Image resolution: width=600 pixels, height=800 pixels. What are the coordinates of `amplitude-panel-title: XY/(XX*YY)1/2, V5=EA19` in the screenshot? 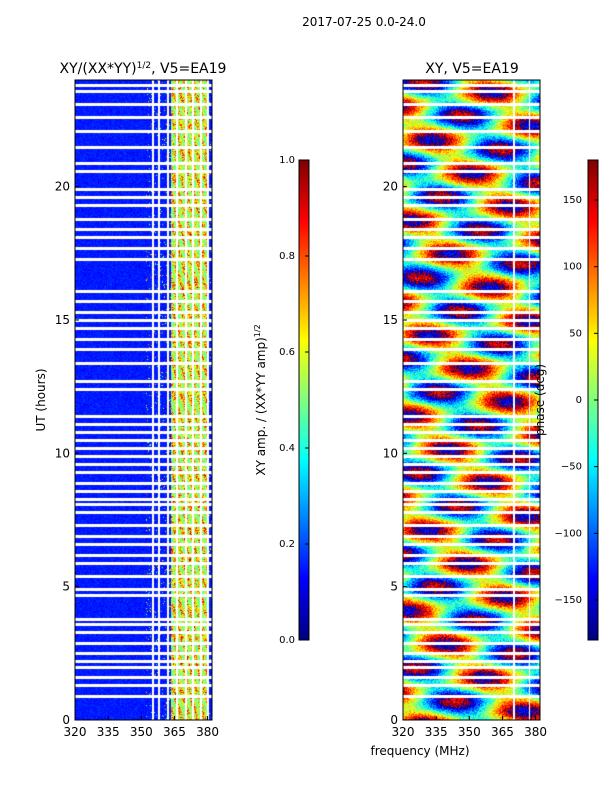 It's located at (143, 69).